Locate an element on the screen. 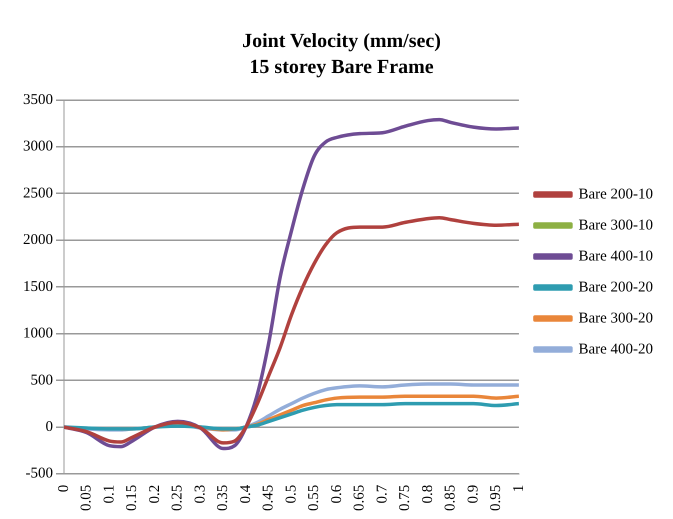 Image resolution: width=673 pixels, height=519 pixels. x-tick-label: 0 is located at coordinates (64, 488).